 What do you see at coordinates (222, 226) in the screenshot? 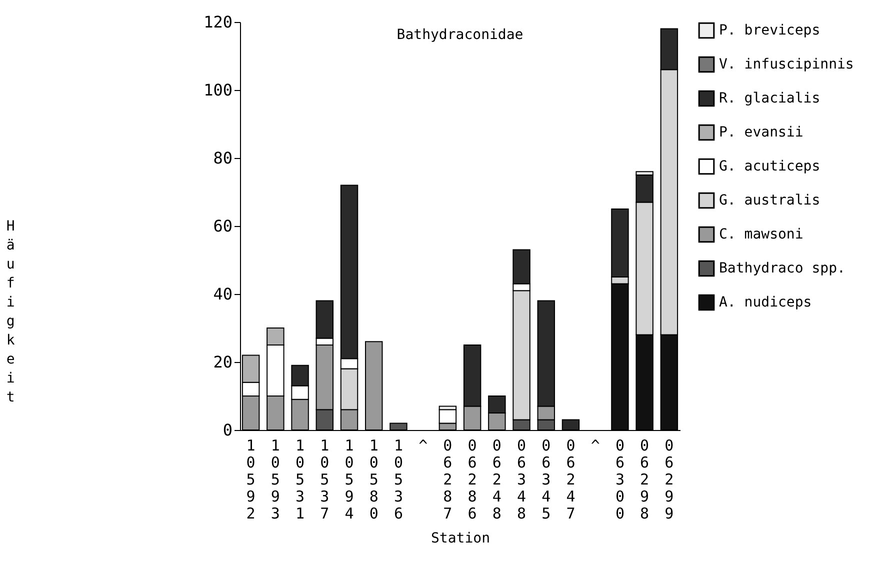
I see `y-tick-label: 60` at bounding box center [222, 226].